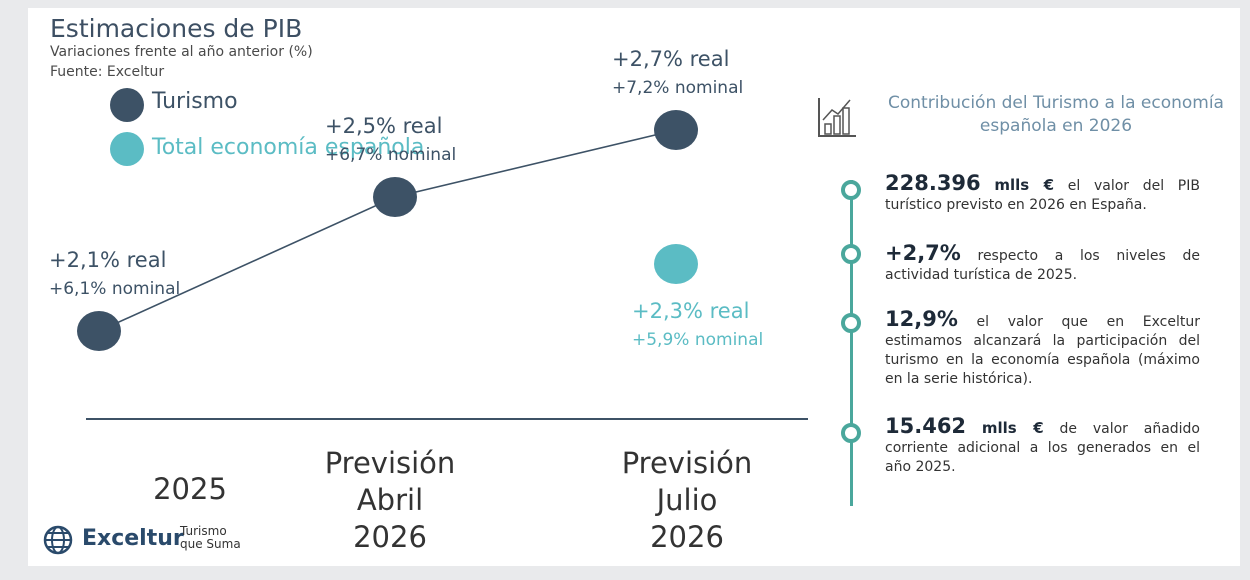 This screenshot has height=580, width=1250. I want to click on page-title: Estimaciones de PIB, so click(176, 28).